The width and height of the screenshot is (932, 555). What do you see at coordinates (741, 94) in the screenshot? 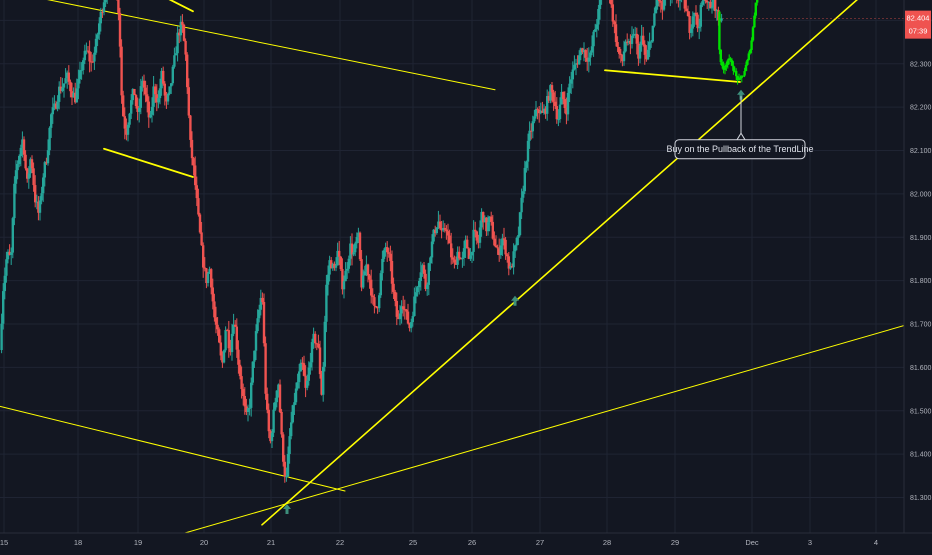
I see `arrow-up-icon` at bounding box center [741, 94].